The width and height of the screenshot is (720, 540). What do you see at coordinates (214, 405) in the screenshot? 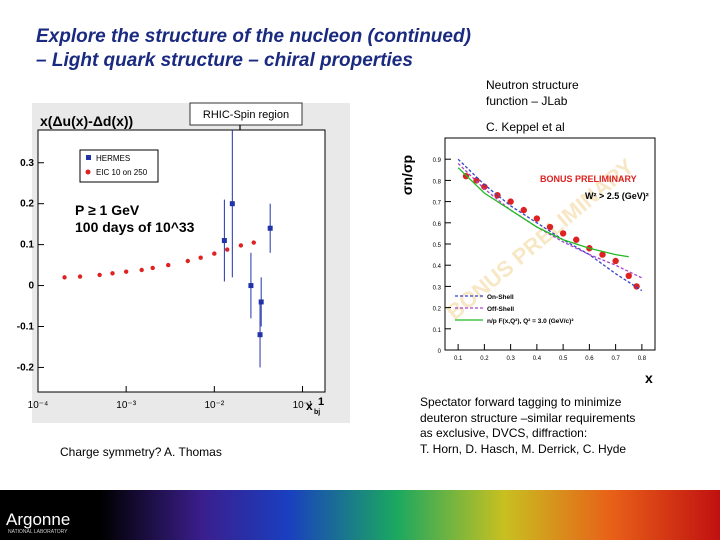
I see `x-tick-label: 10⁻²` at bounding box center [214, 405].